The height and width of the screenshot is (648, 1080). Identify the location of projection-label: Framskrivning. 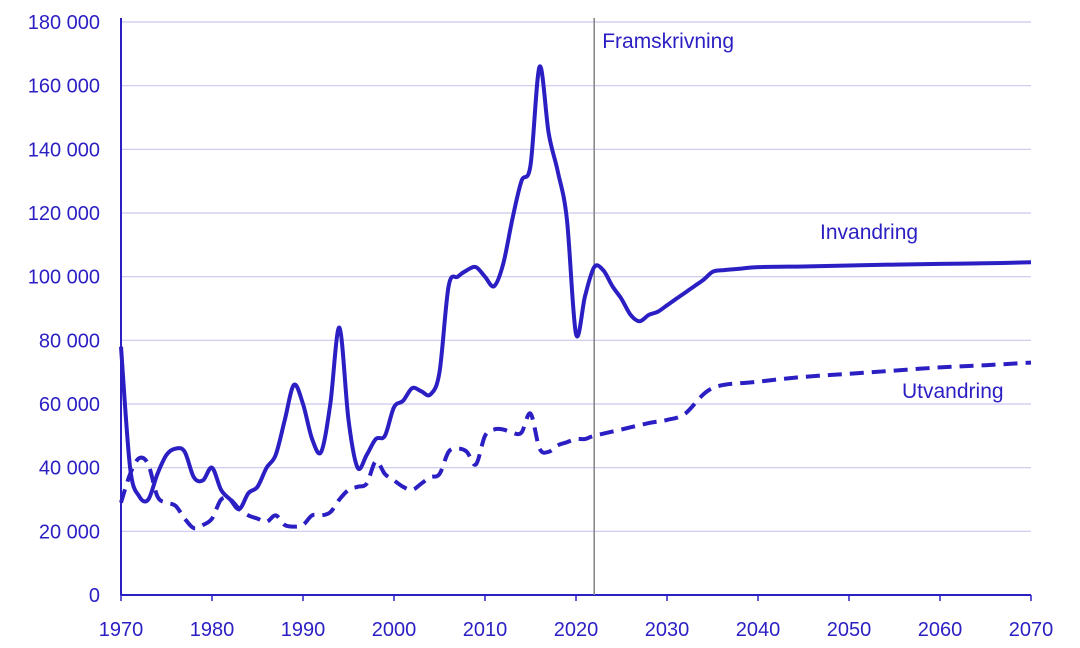
(668, 41).